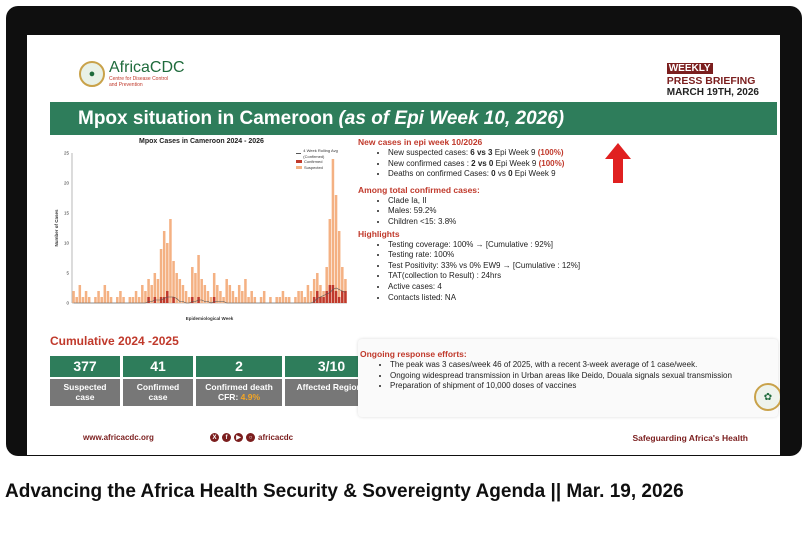 The image size is (807, 538). I want to click on au-seal-icon: ✿, so click(767, 397).